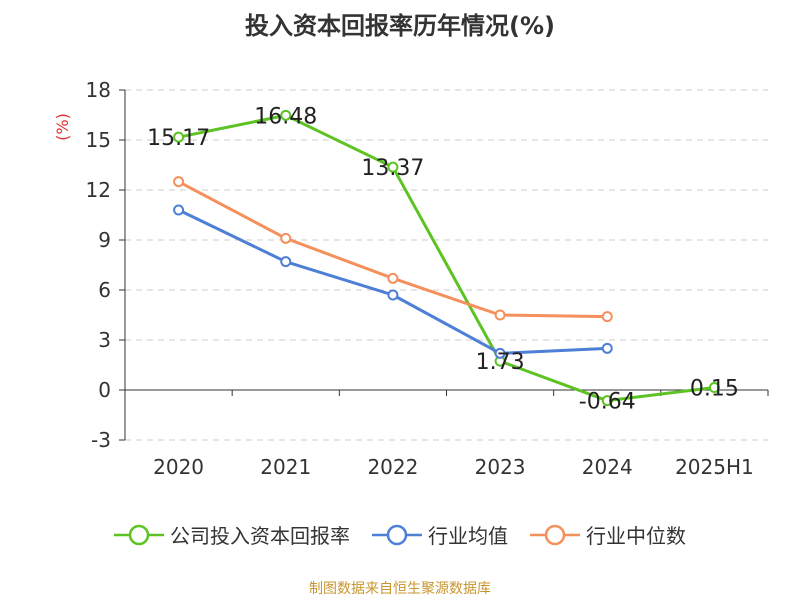 The height and width of the screenshot is (600, 800). I want to click on legend-label: 行业中位数, so click(636, 536).